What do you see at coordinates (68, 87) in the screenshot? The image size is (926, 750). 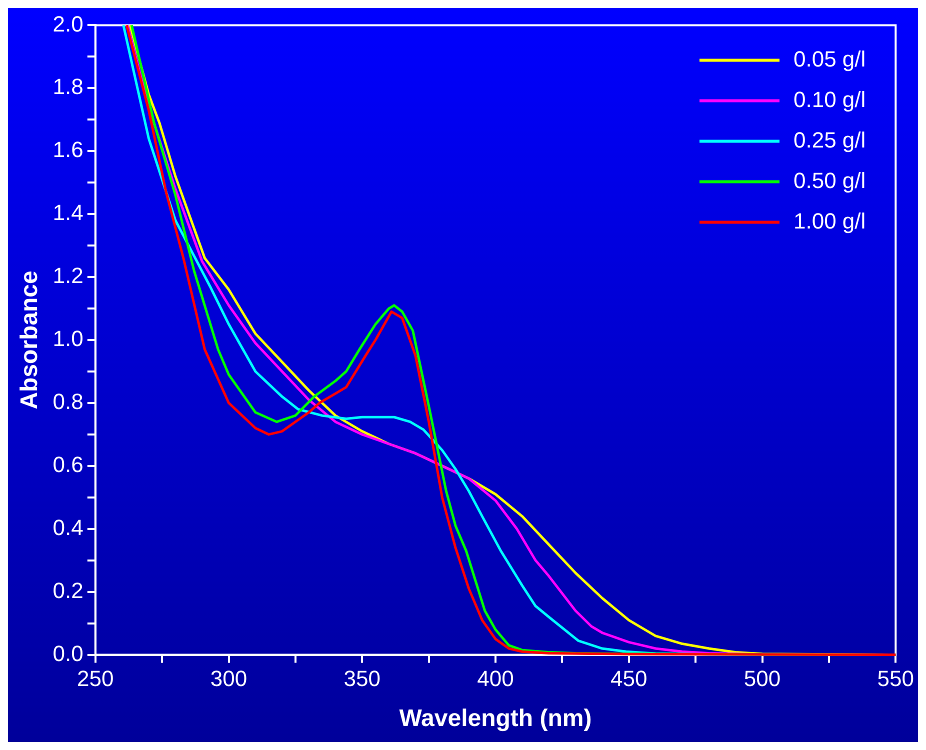 I see `y-tick-label: 1.8` at bounding box center [68, 87].